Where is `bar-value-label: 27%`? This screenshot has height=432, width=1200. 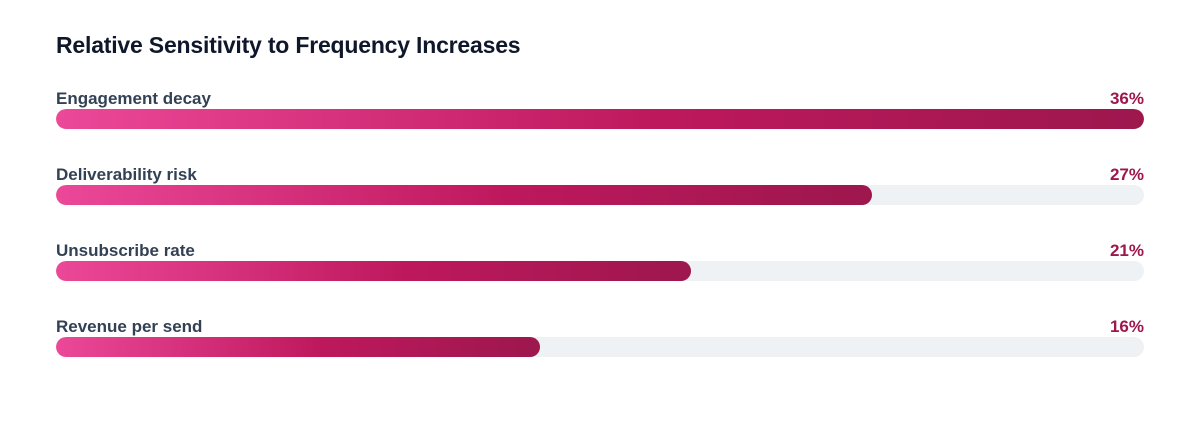
bar-value-label: 27% is located at coordinates (1126, 174).